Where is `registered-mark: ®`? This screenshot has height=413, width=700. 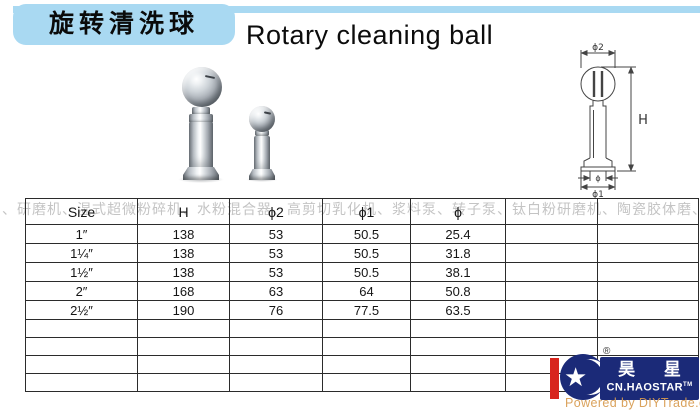 registered-mark: ® is located at coordinates (607, 351).